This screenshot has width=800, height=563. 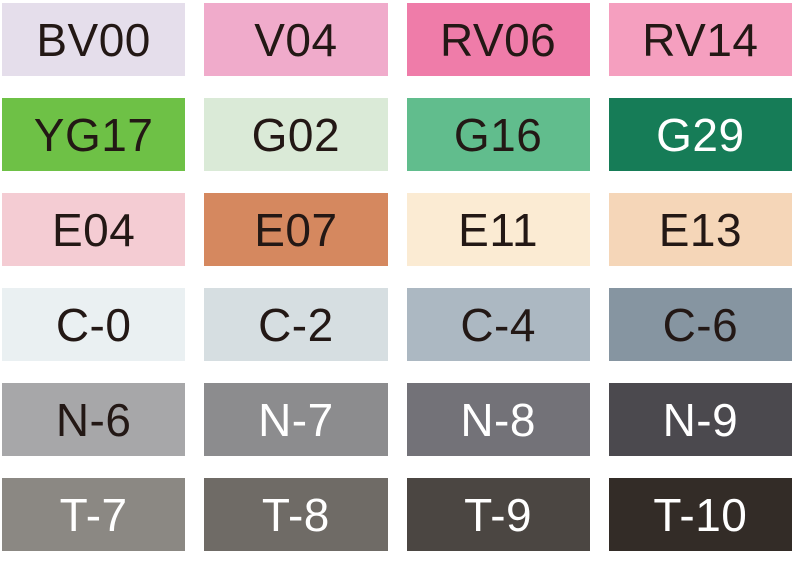 I want to click on swatch-t-10: T-10, so click(x=700, y=514).